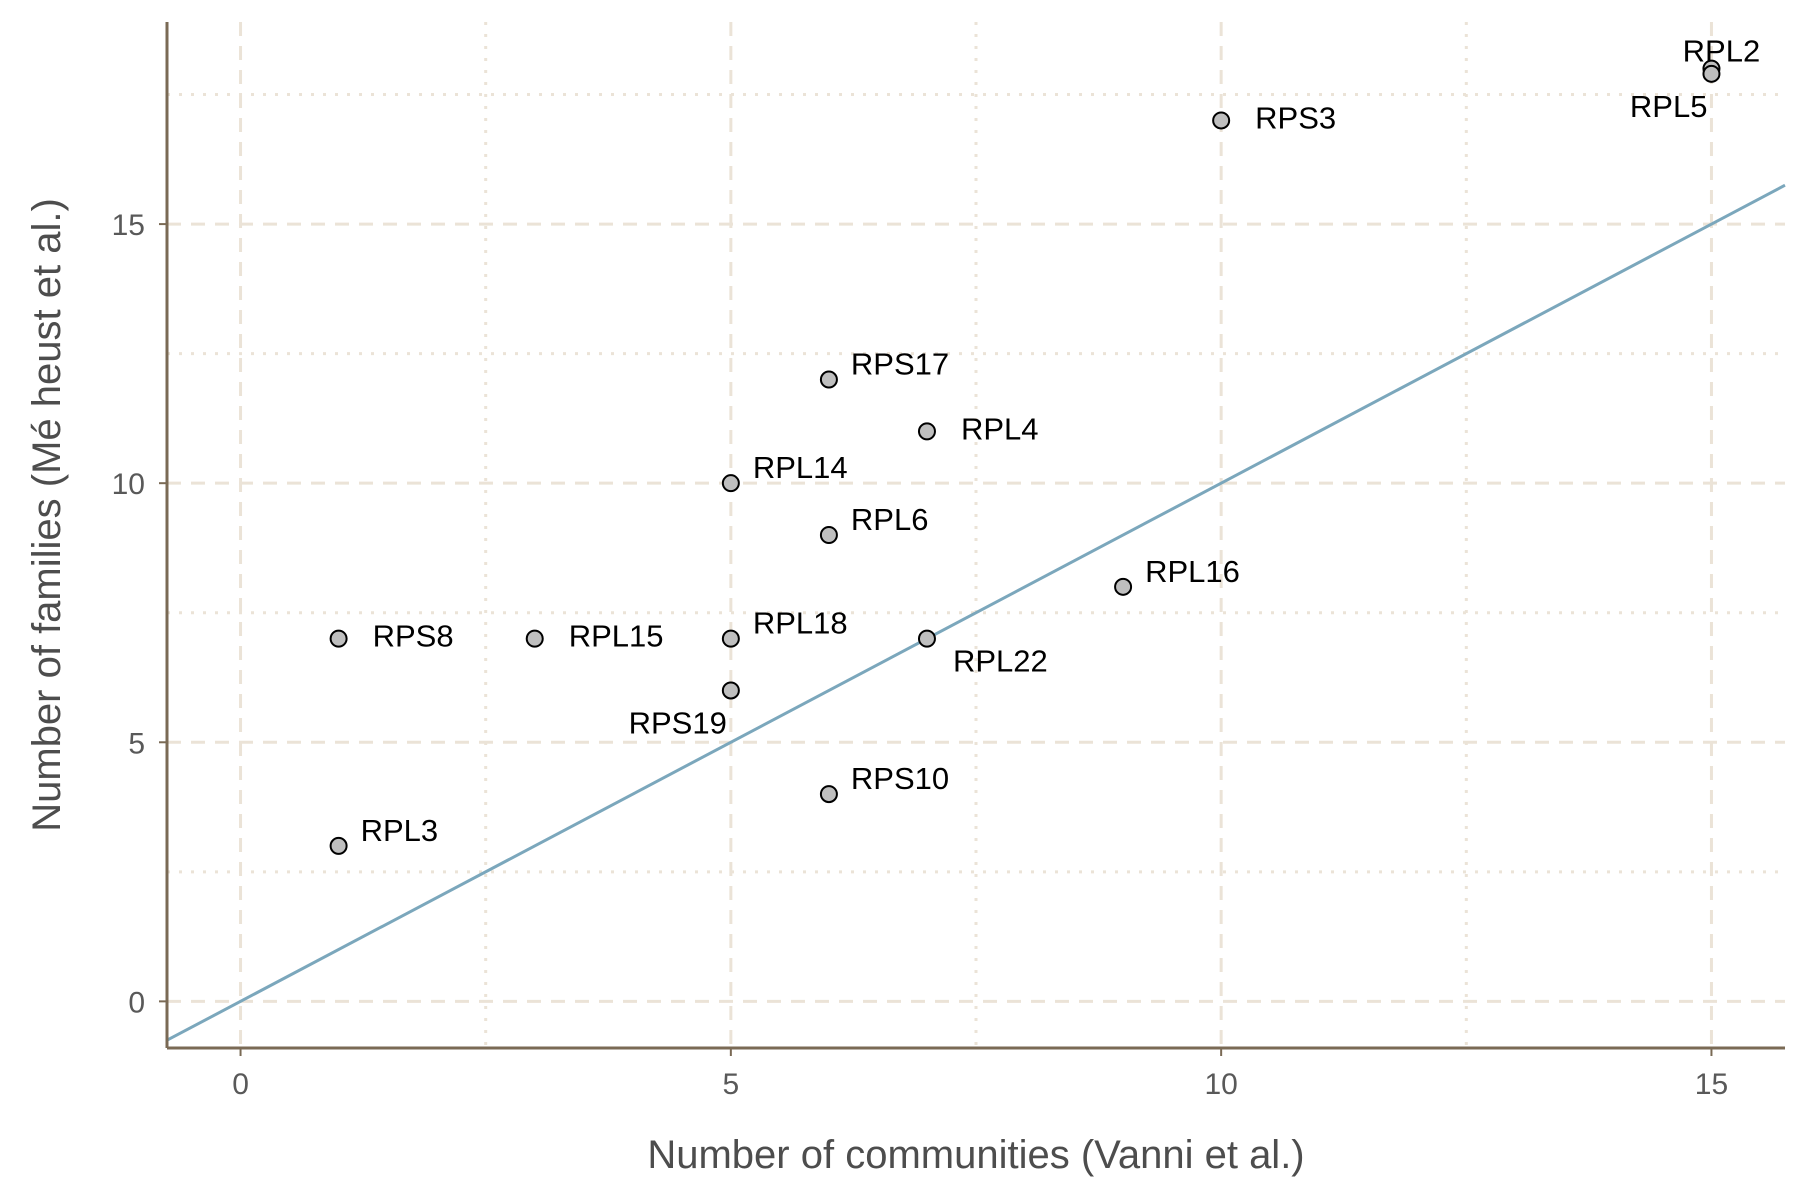 The height and width of the screenshot is (1200, 1800). Describe the element at coordinates (1000, 661) in the screenshot. I see `point-label-rpl22: RPL22` at that location.